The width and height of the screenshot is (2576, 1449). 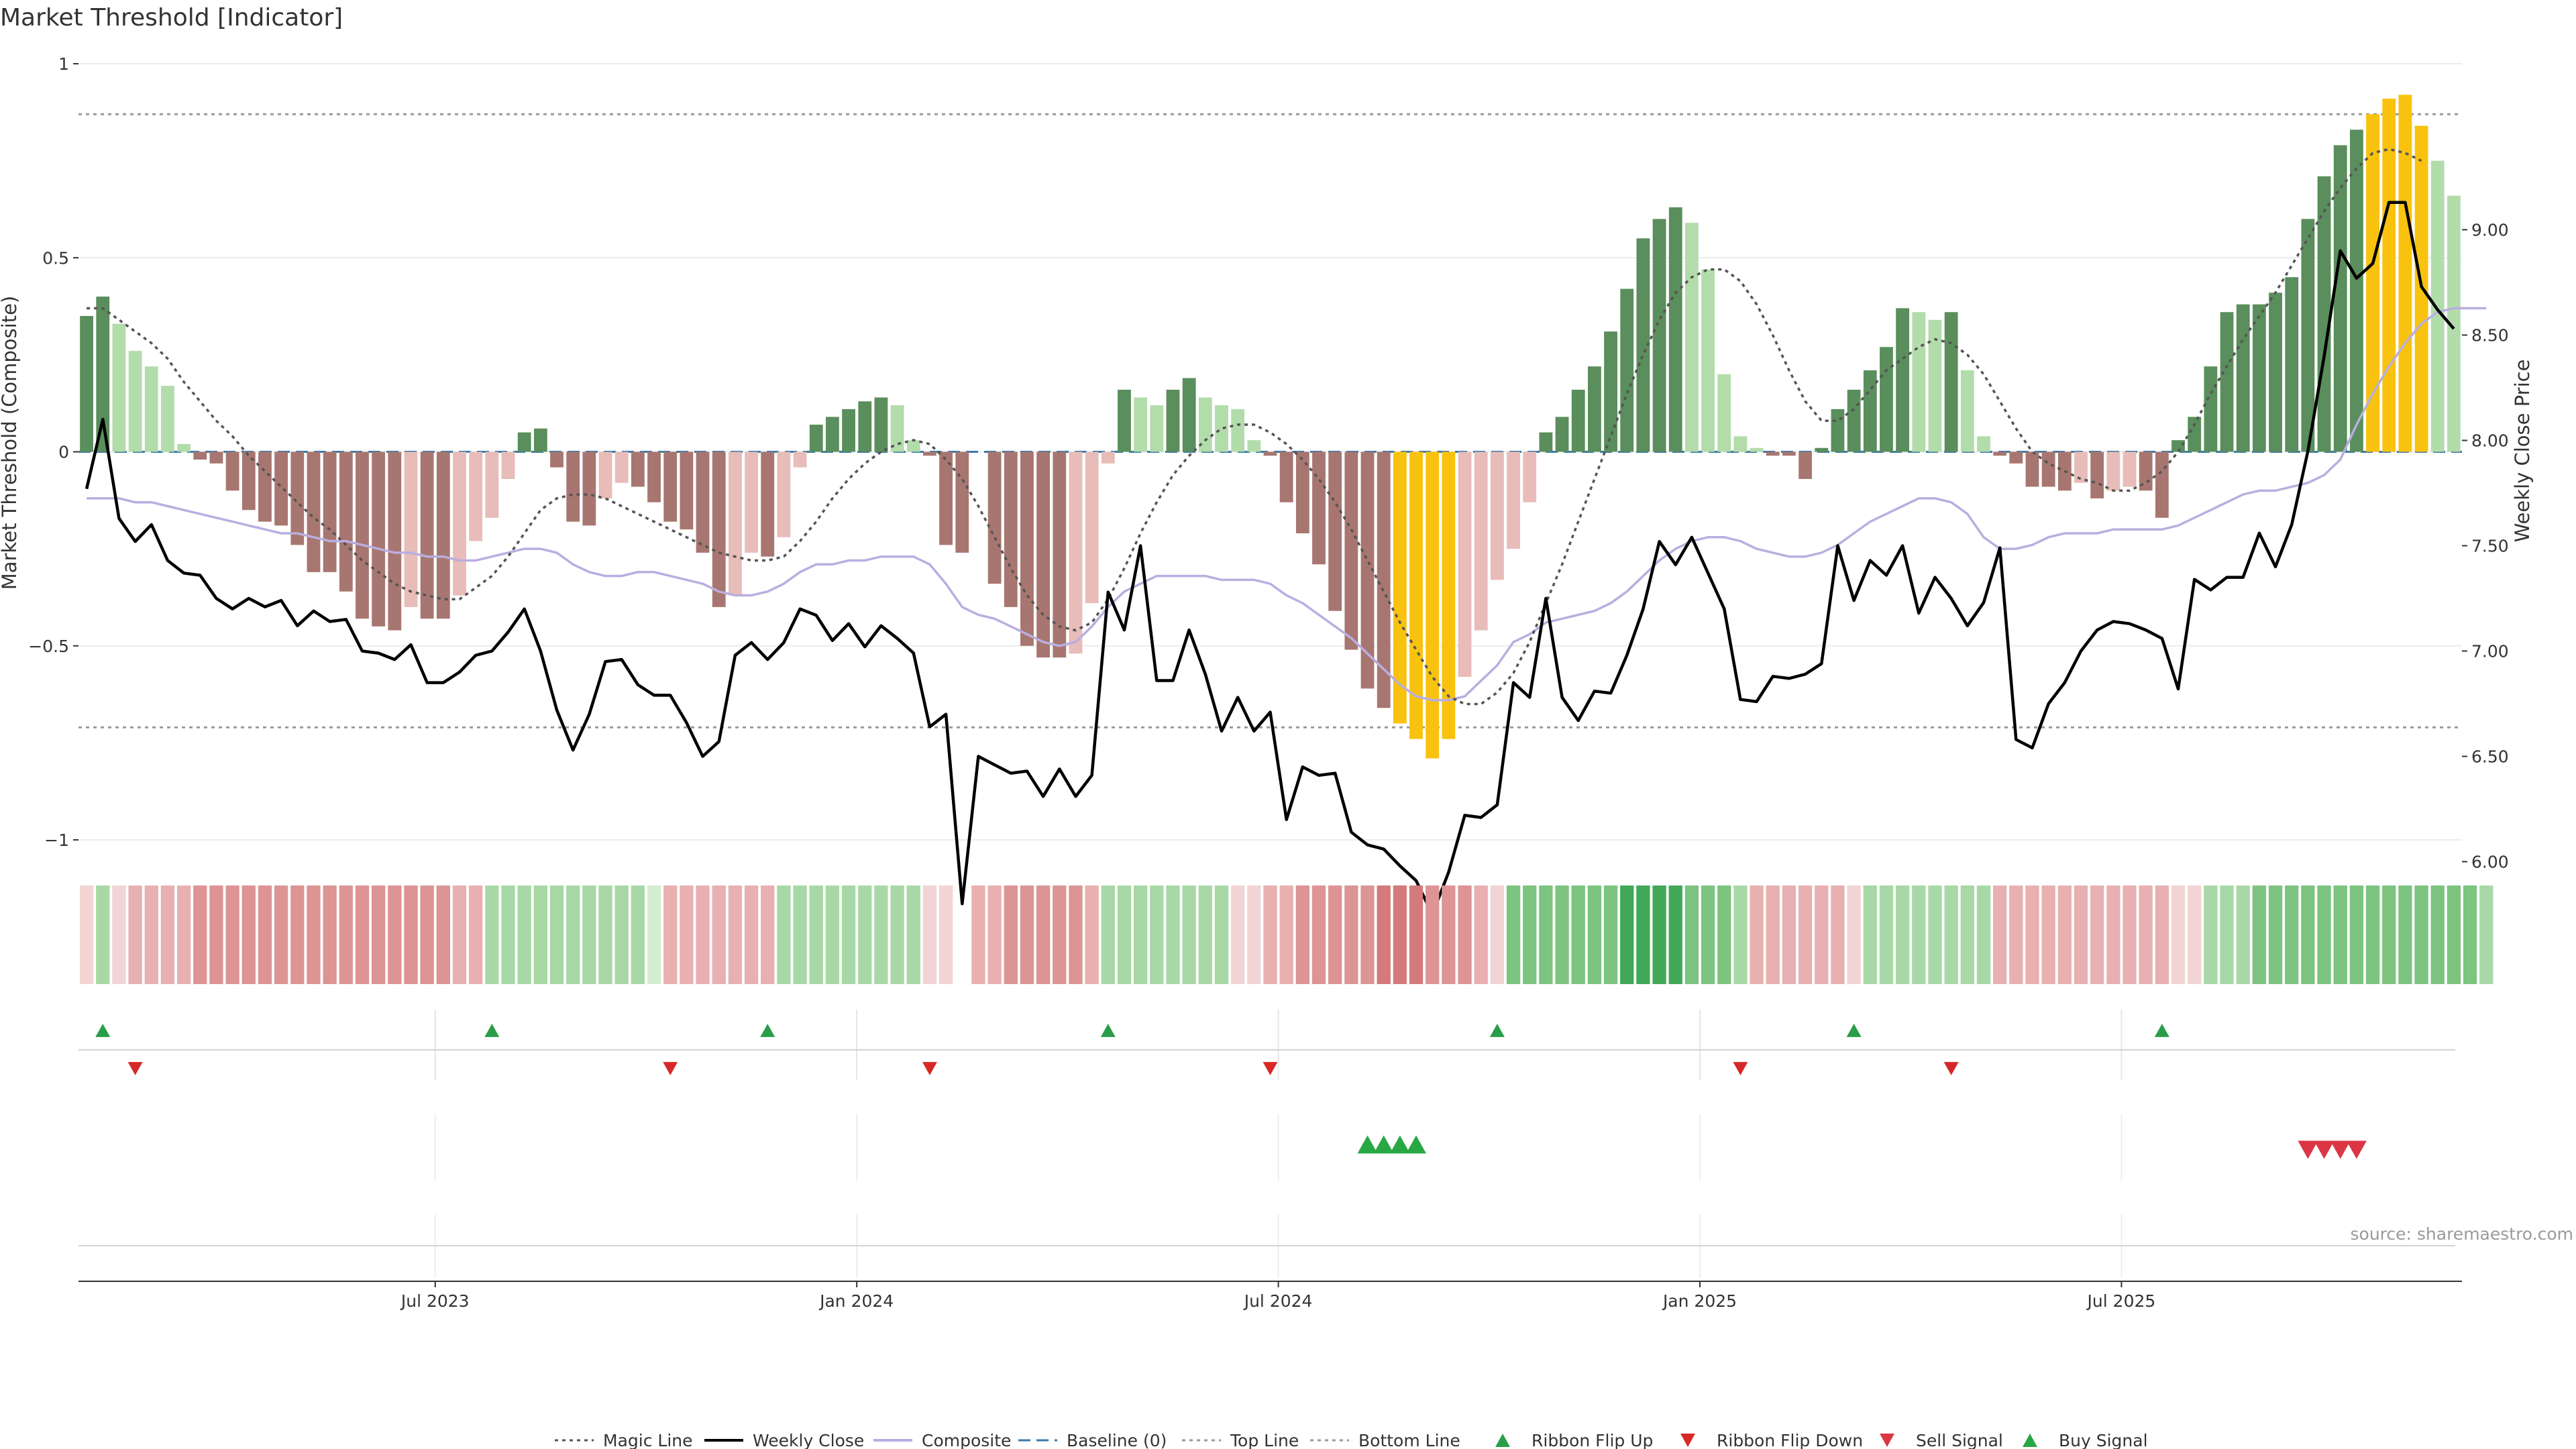 What do you see at coordinates (1699, 1301) in the screenshot?
I see `x-tick-label: Jan 2025` at bounding box center [1699, 1301].